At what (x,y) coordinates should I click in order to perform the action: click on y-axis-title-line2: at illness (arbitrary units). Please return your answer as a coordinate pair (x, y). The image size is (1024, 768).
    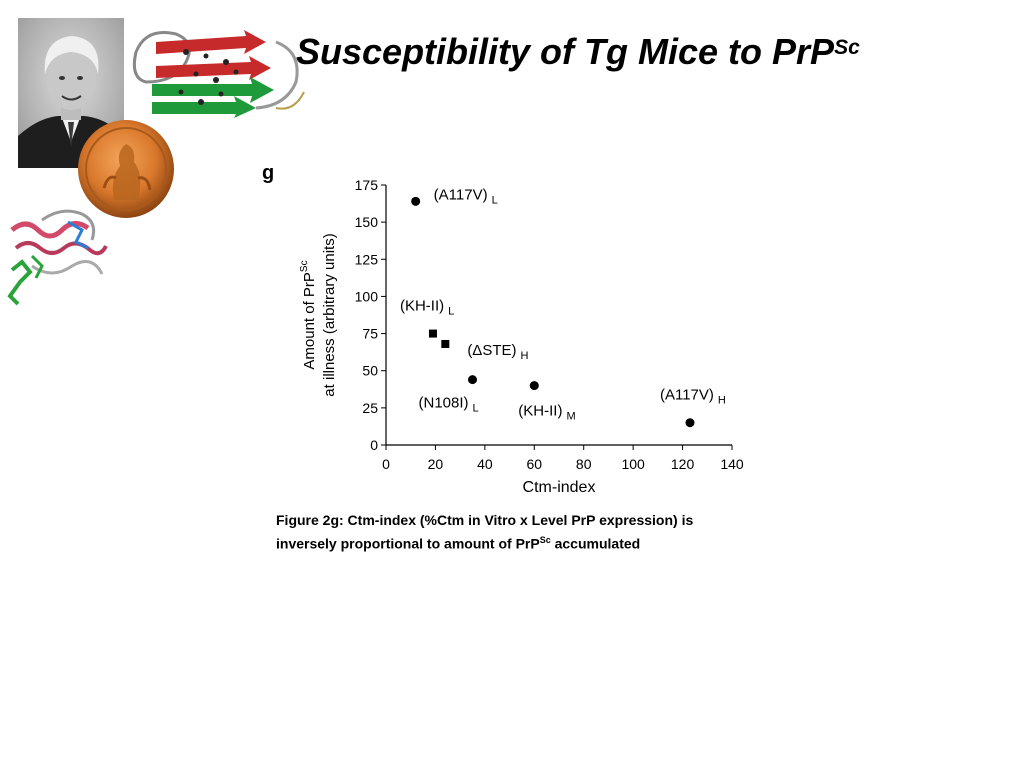
    Looking at the image, I should click on (329, 314).